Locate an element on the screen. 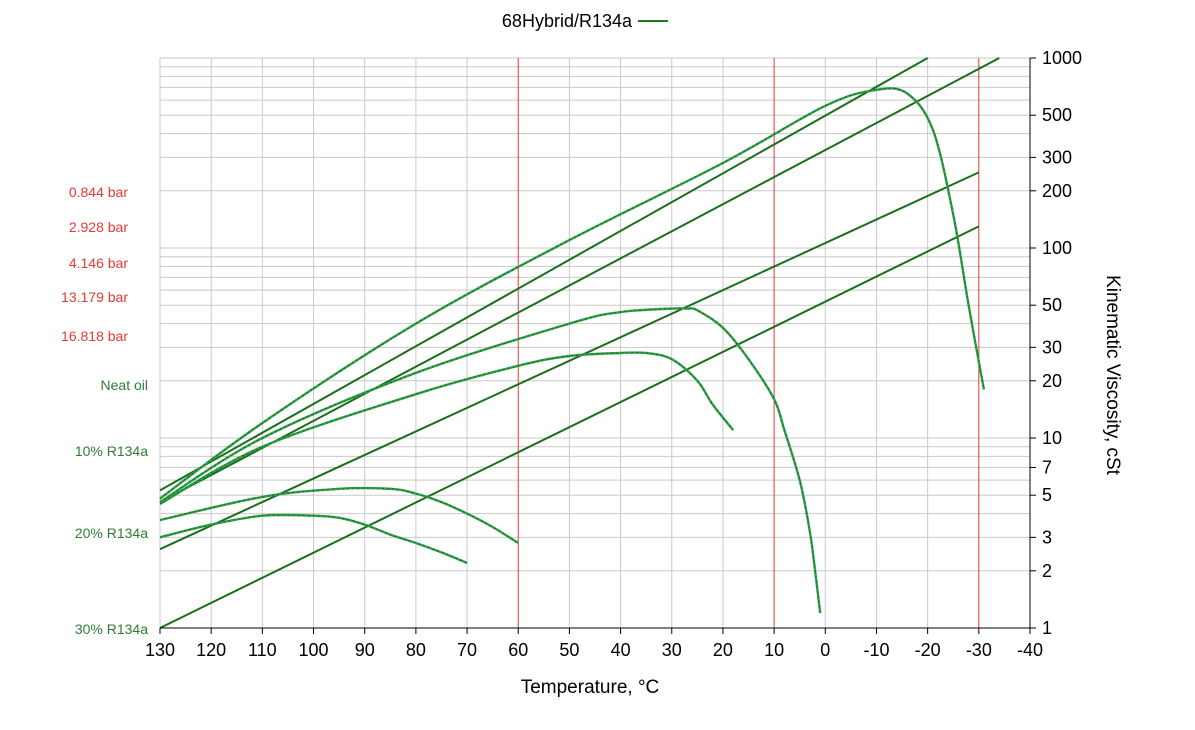  x-tick-label-2: 110 is located at coordinates (262, 650).